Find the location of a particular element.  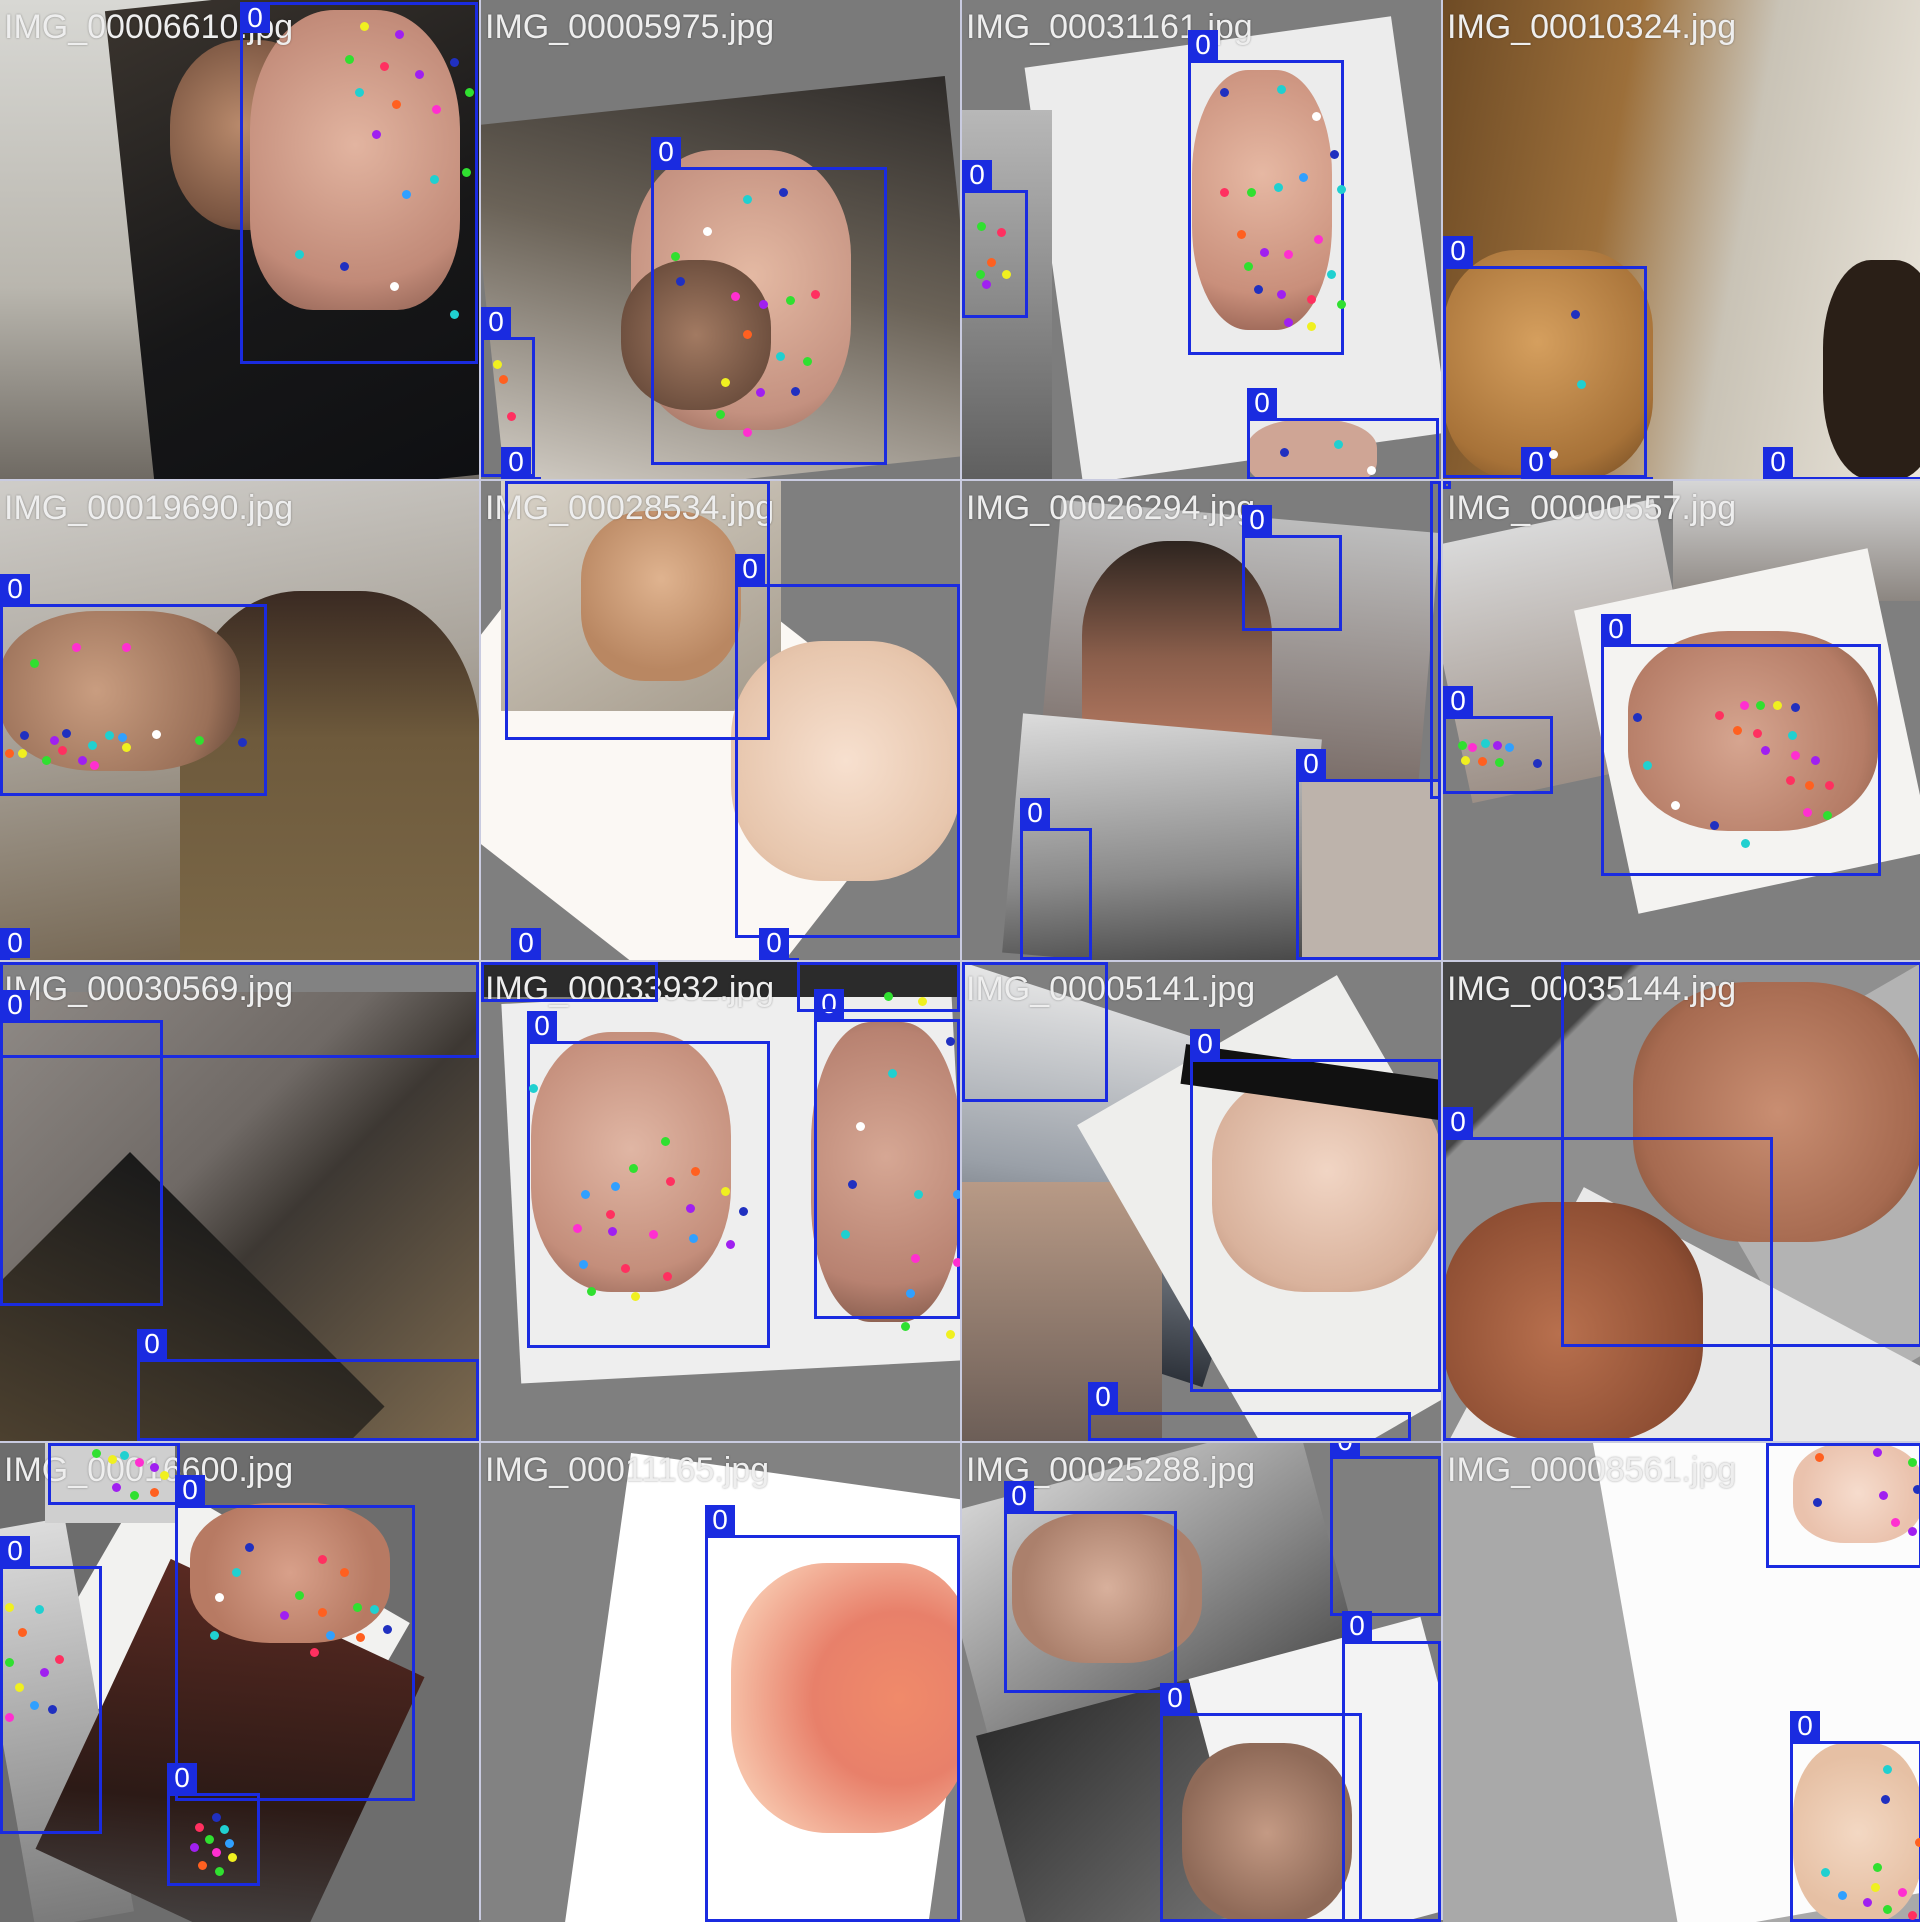

tile-filename: IMG_00019690.jpg is located at coordinates (149, 508).